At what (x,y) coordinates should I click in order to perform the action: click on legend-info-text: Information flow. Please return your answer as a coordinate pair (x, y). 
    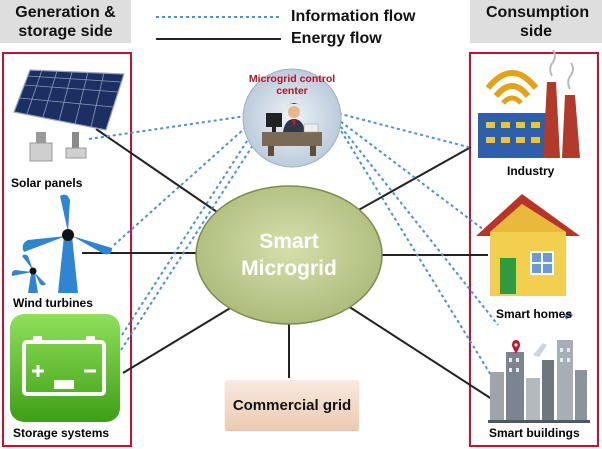
    Looking at the image, I should click on (353, 16).